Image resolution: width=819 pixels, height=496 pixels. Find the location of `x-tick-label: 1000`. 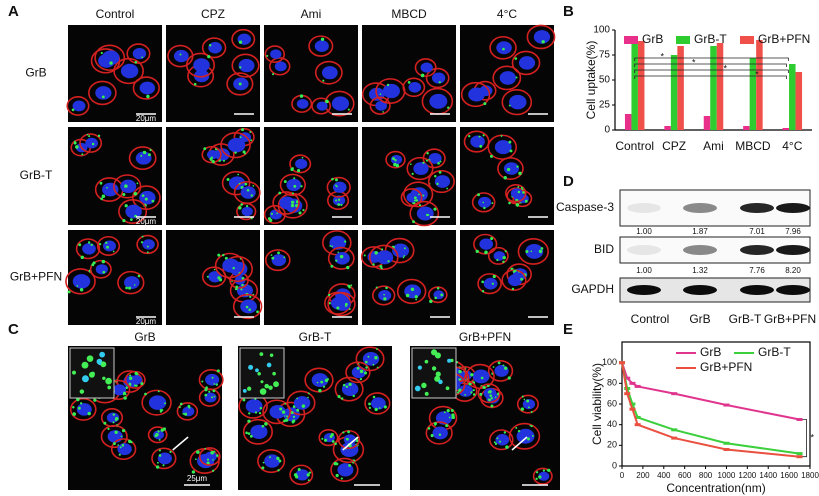

x-tick-label: 1000 is located at coordinates (727, 475).